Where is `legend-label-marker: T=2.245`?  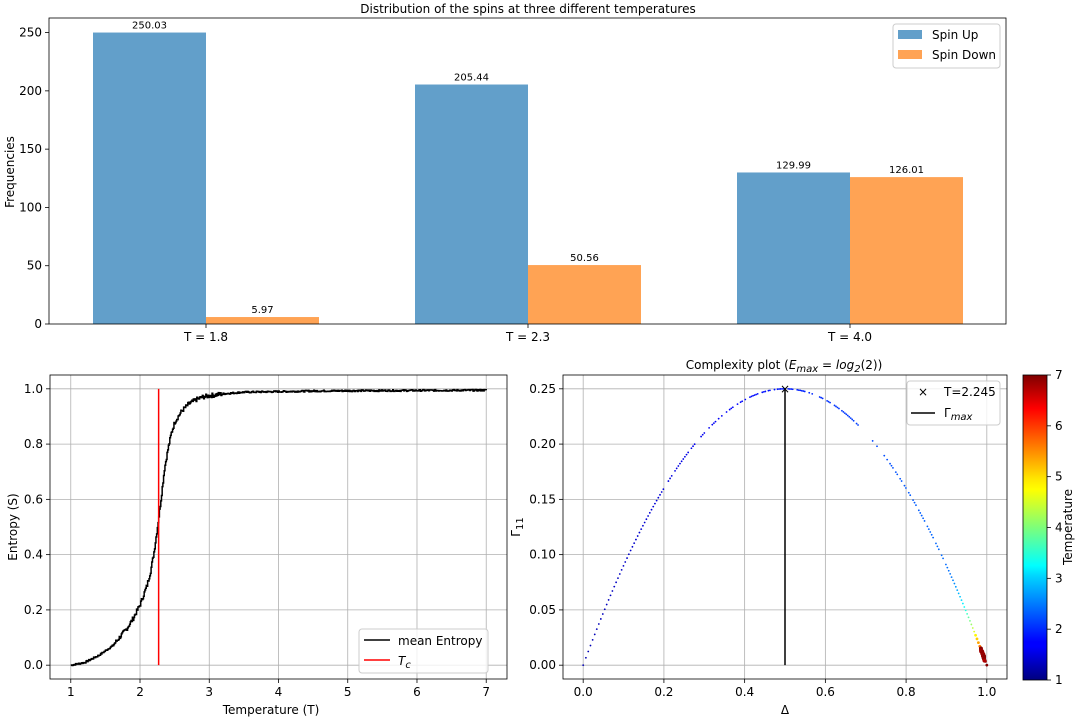
legend-label-marker: T=2.245 is located at coordinates (969, 392).